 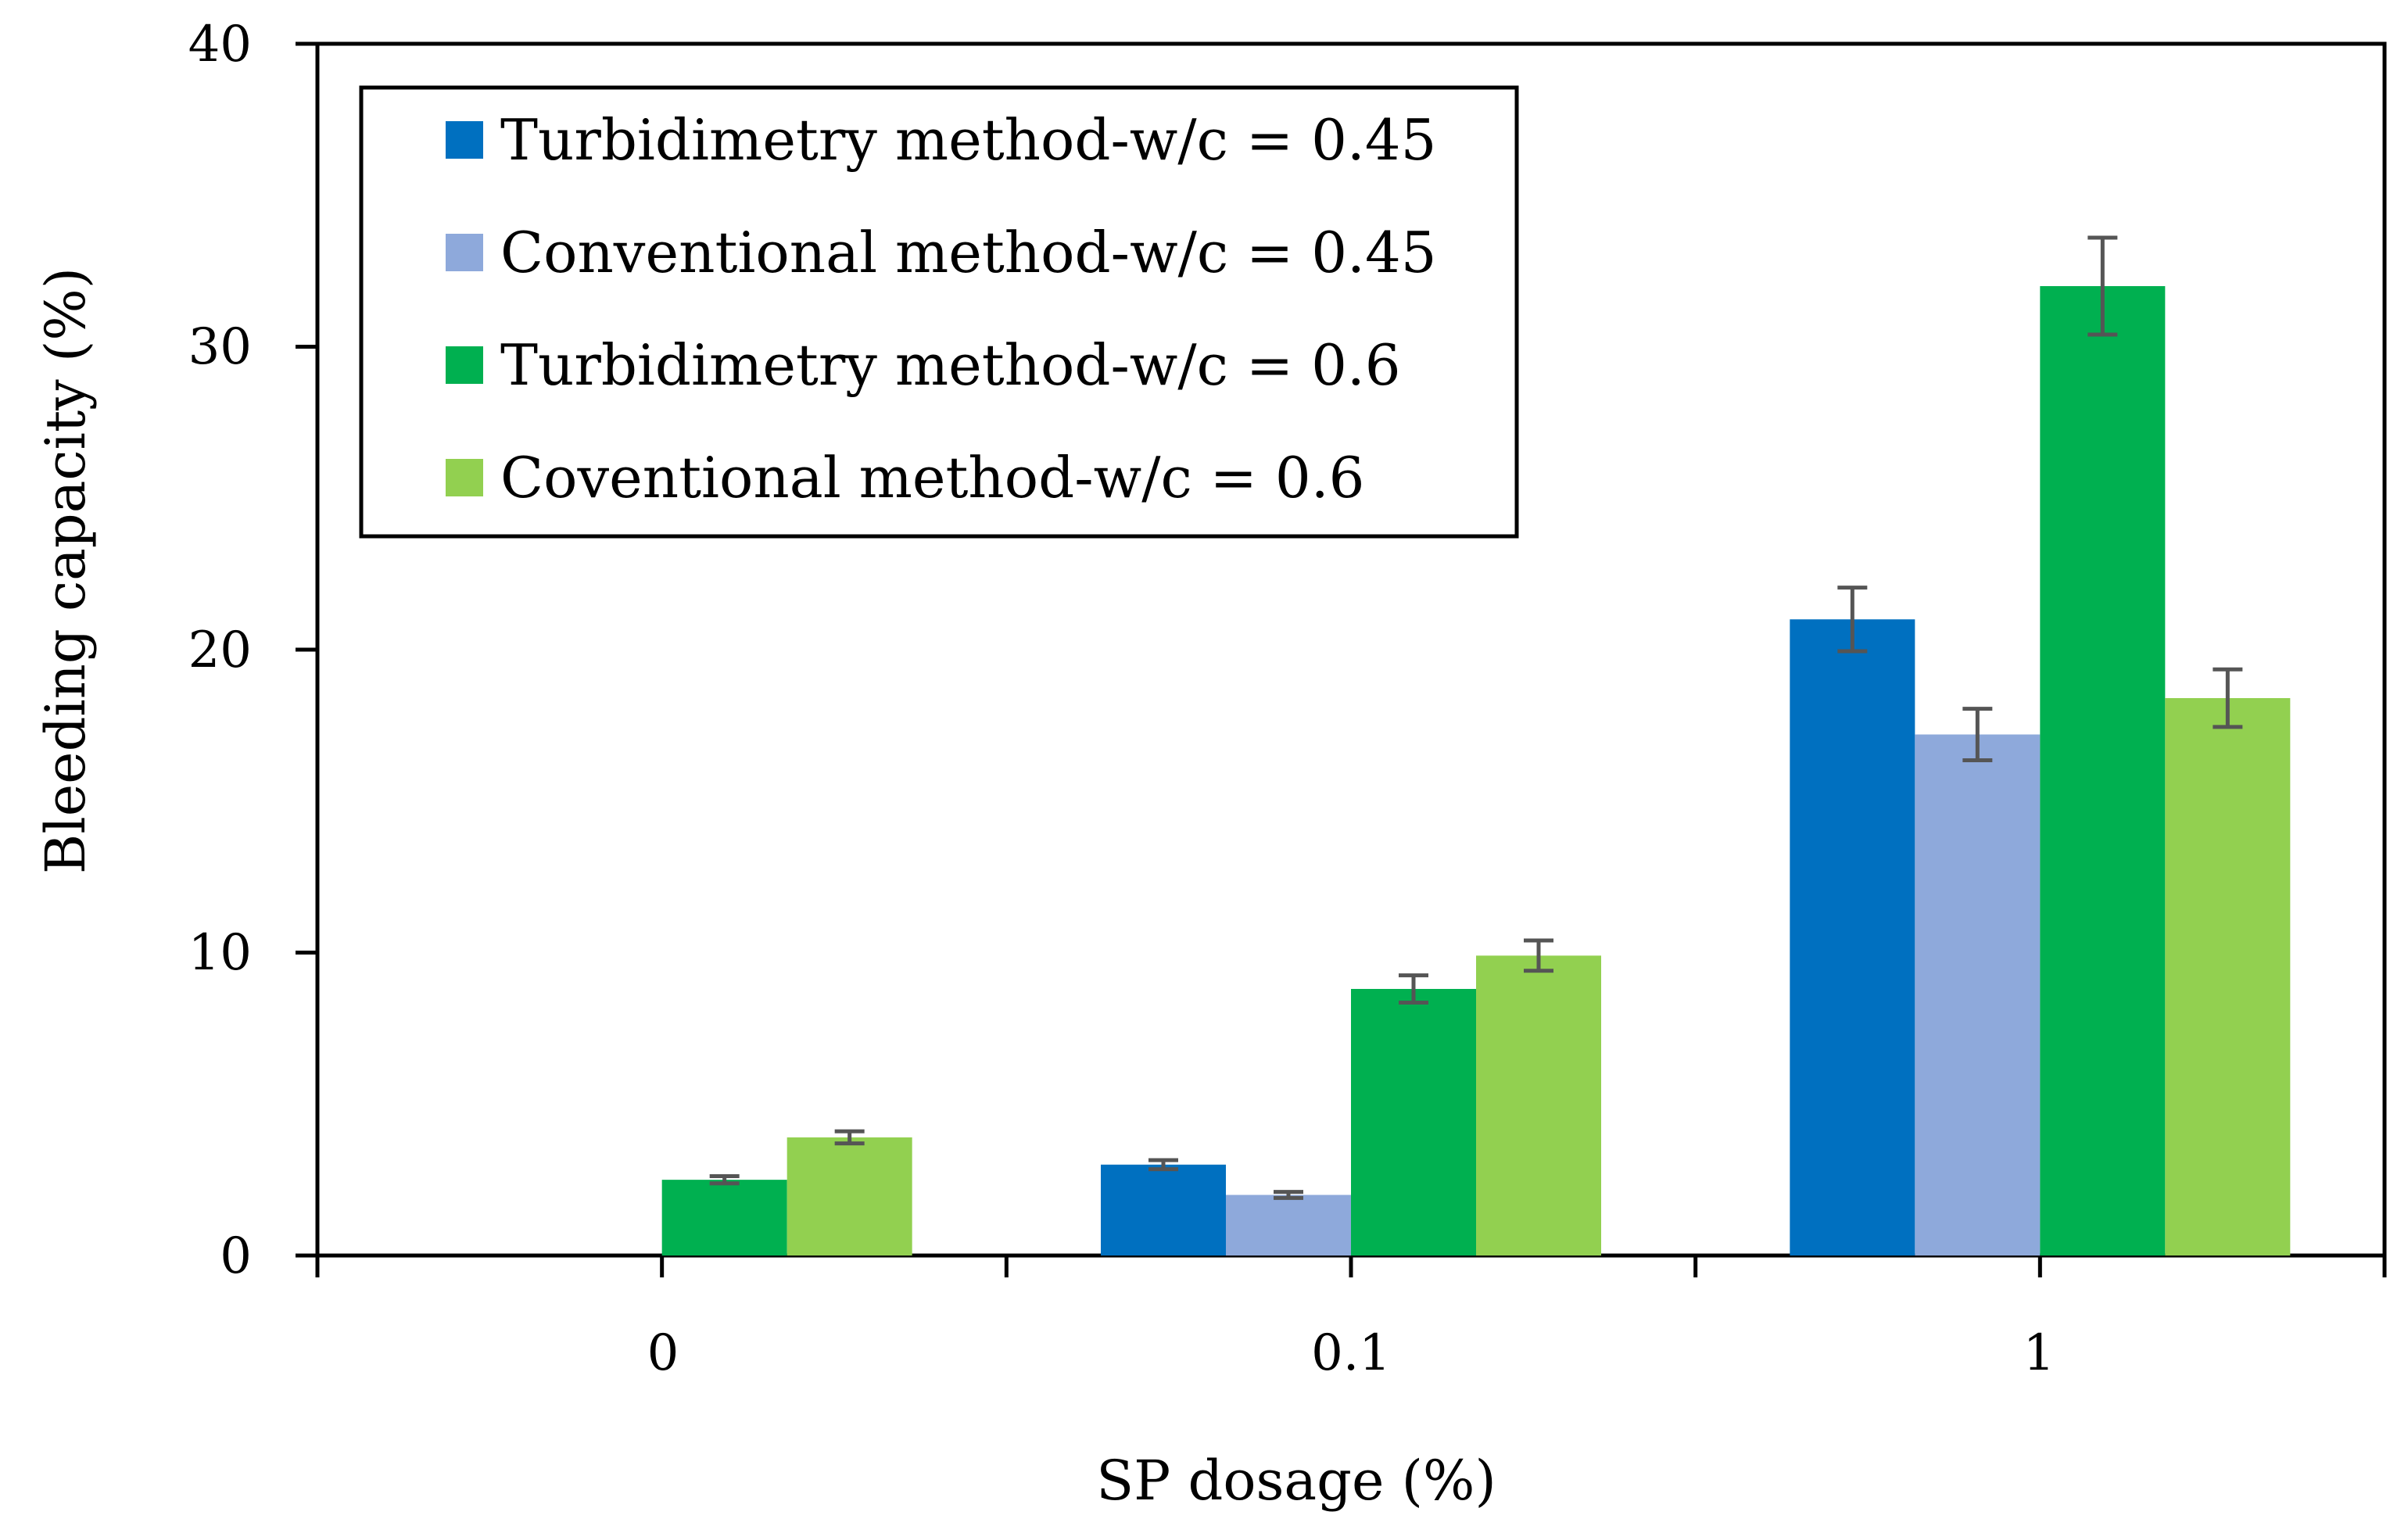 What do you see at coordinates (220, 953) in the screenshot?
I see `y-tick-label: 10` at bounding box center [220, 953].